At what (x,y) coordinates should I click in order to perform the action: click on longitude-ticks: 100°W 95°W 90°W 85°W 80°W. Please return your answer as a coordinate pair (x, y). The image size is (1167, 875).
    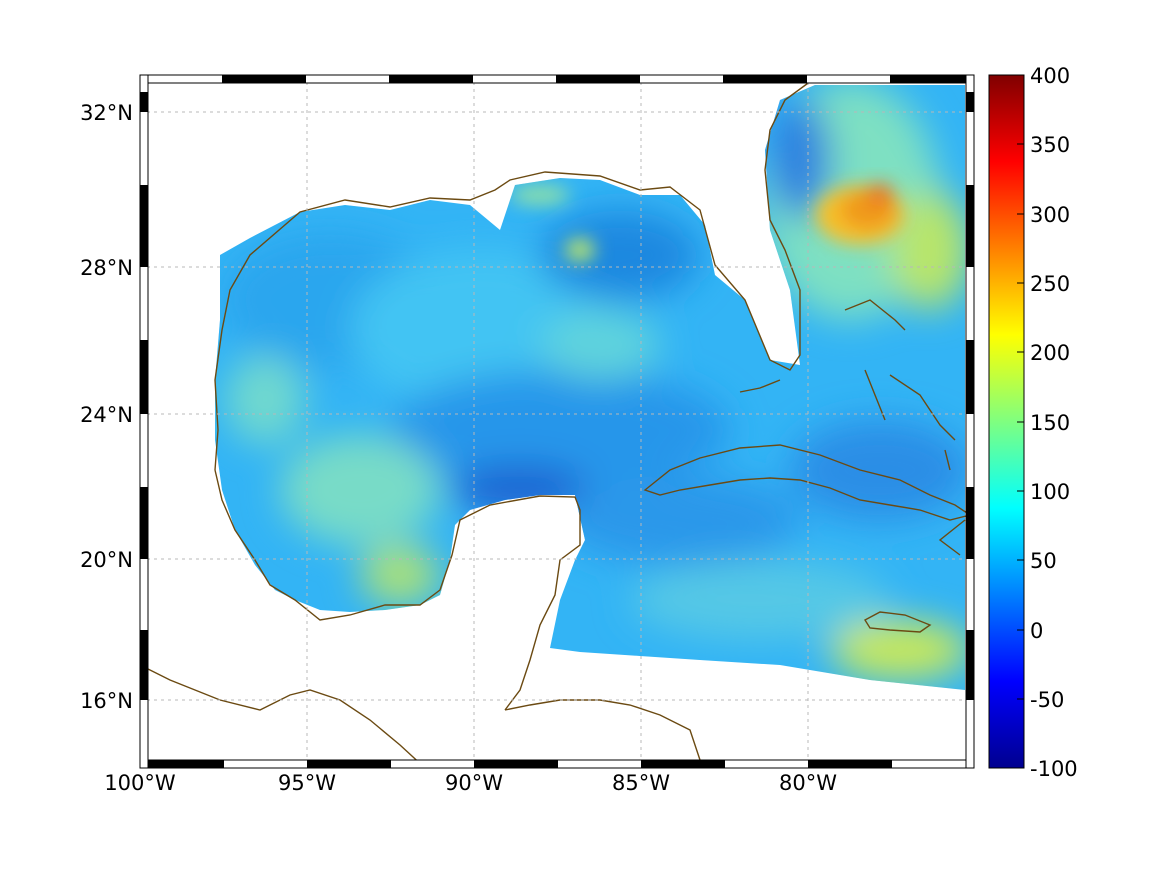
    Looking at the image, I should click on (470, 783).